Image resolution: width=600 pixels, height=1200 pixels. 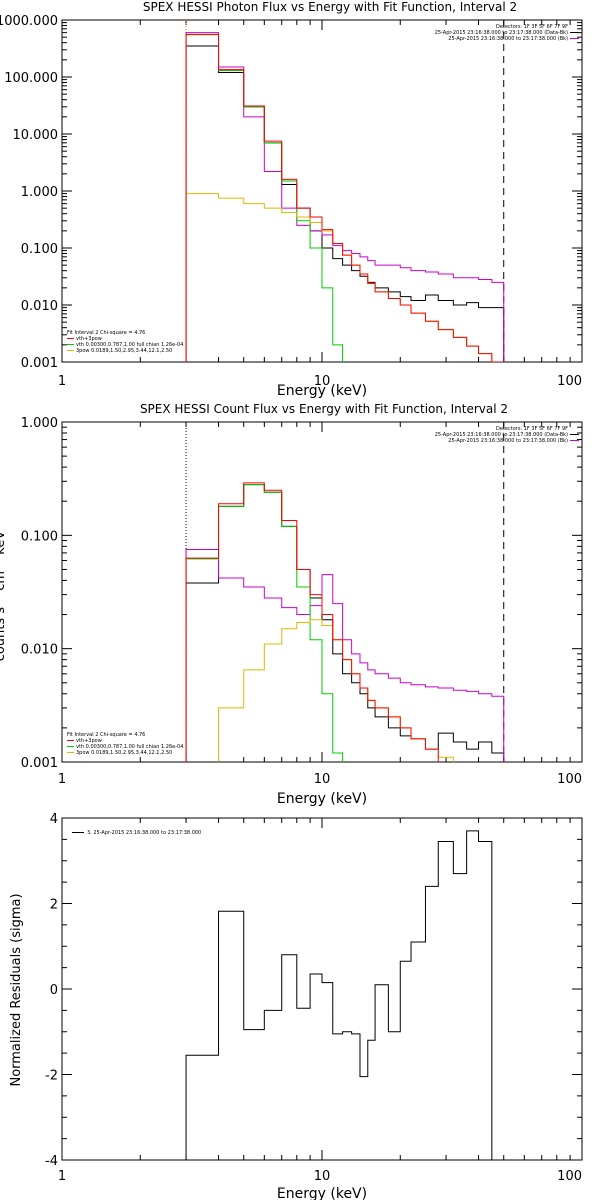 I want to click on count-ytick-label: 0.100, so click(x=39, y=536).